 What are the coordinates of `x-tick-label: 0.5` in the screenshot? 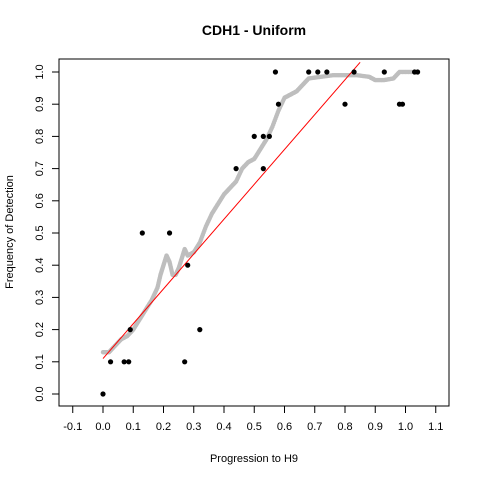 It's located at (254, 427).